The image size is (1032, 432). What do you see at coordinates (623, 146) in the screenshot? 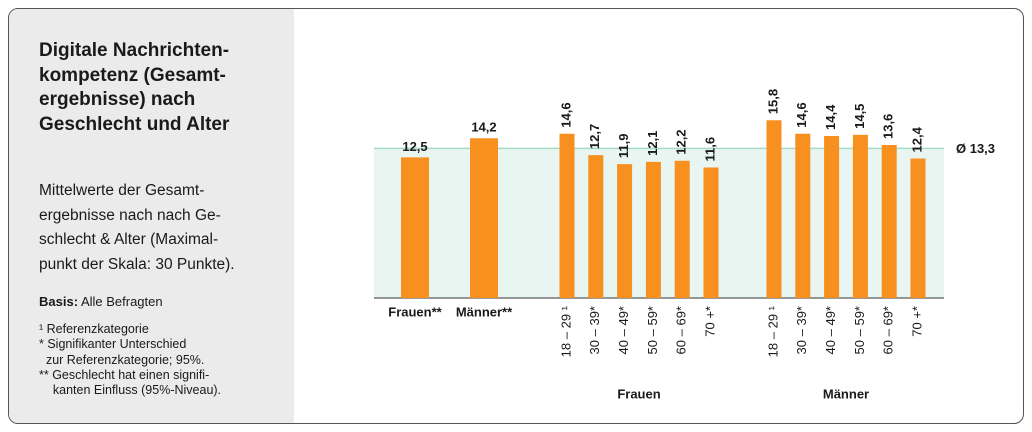
I see `value-label: 11,9` at bounding box center [623, 146].